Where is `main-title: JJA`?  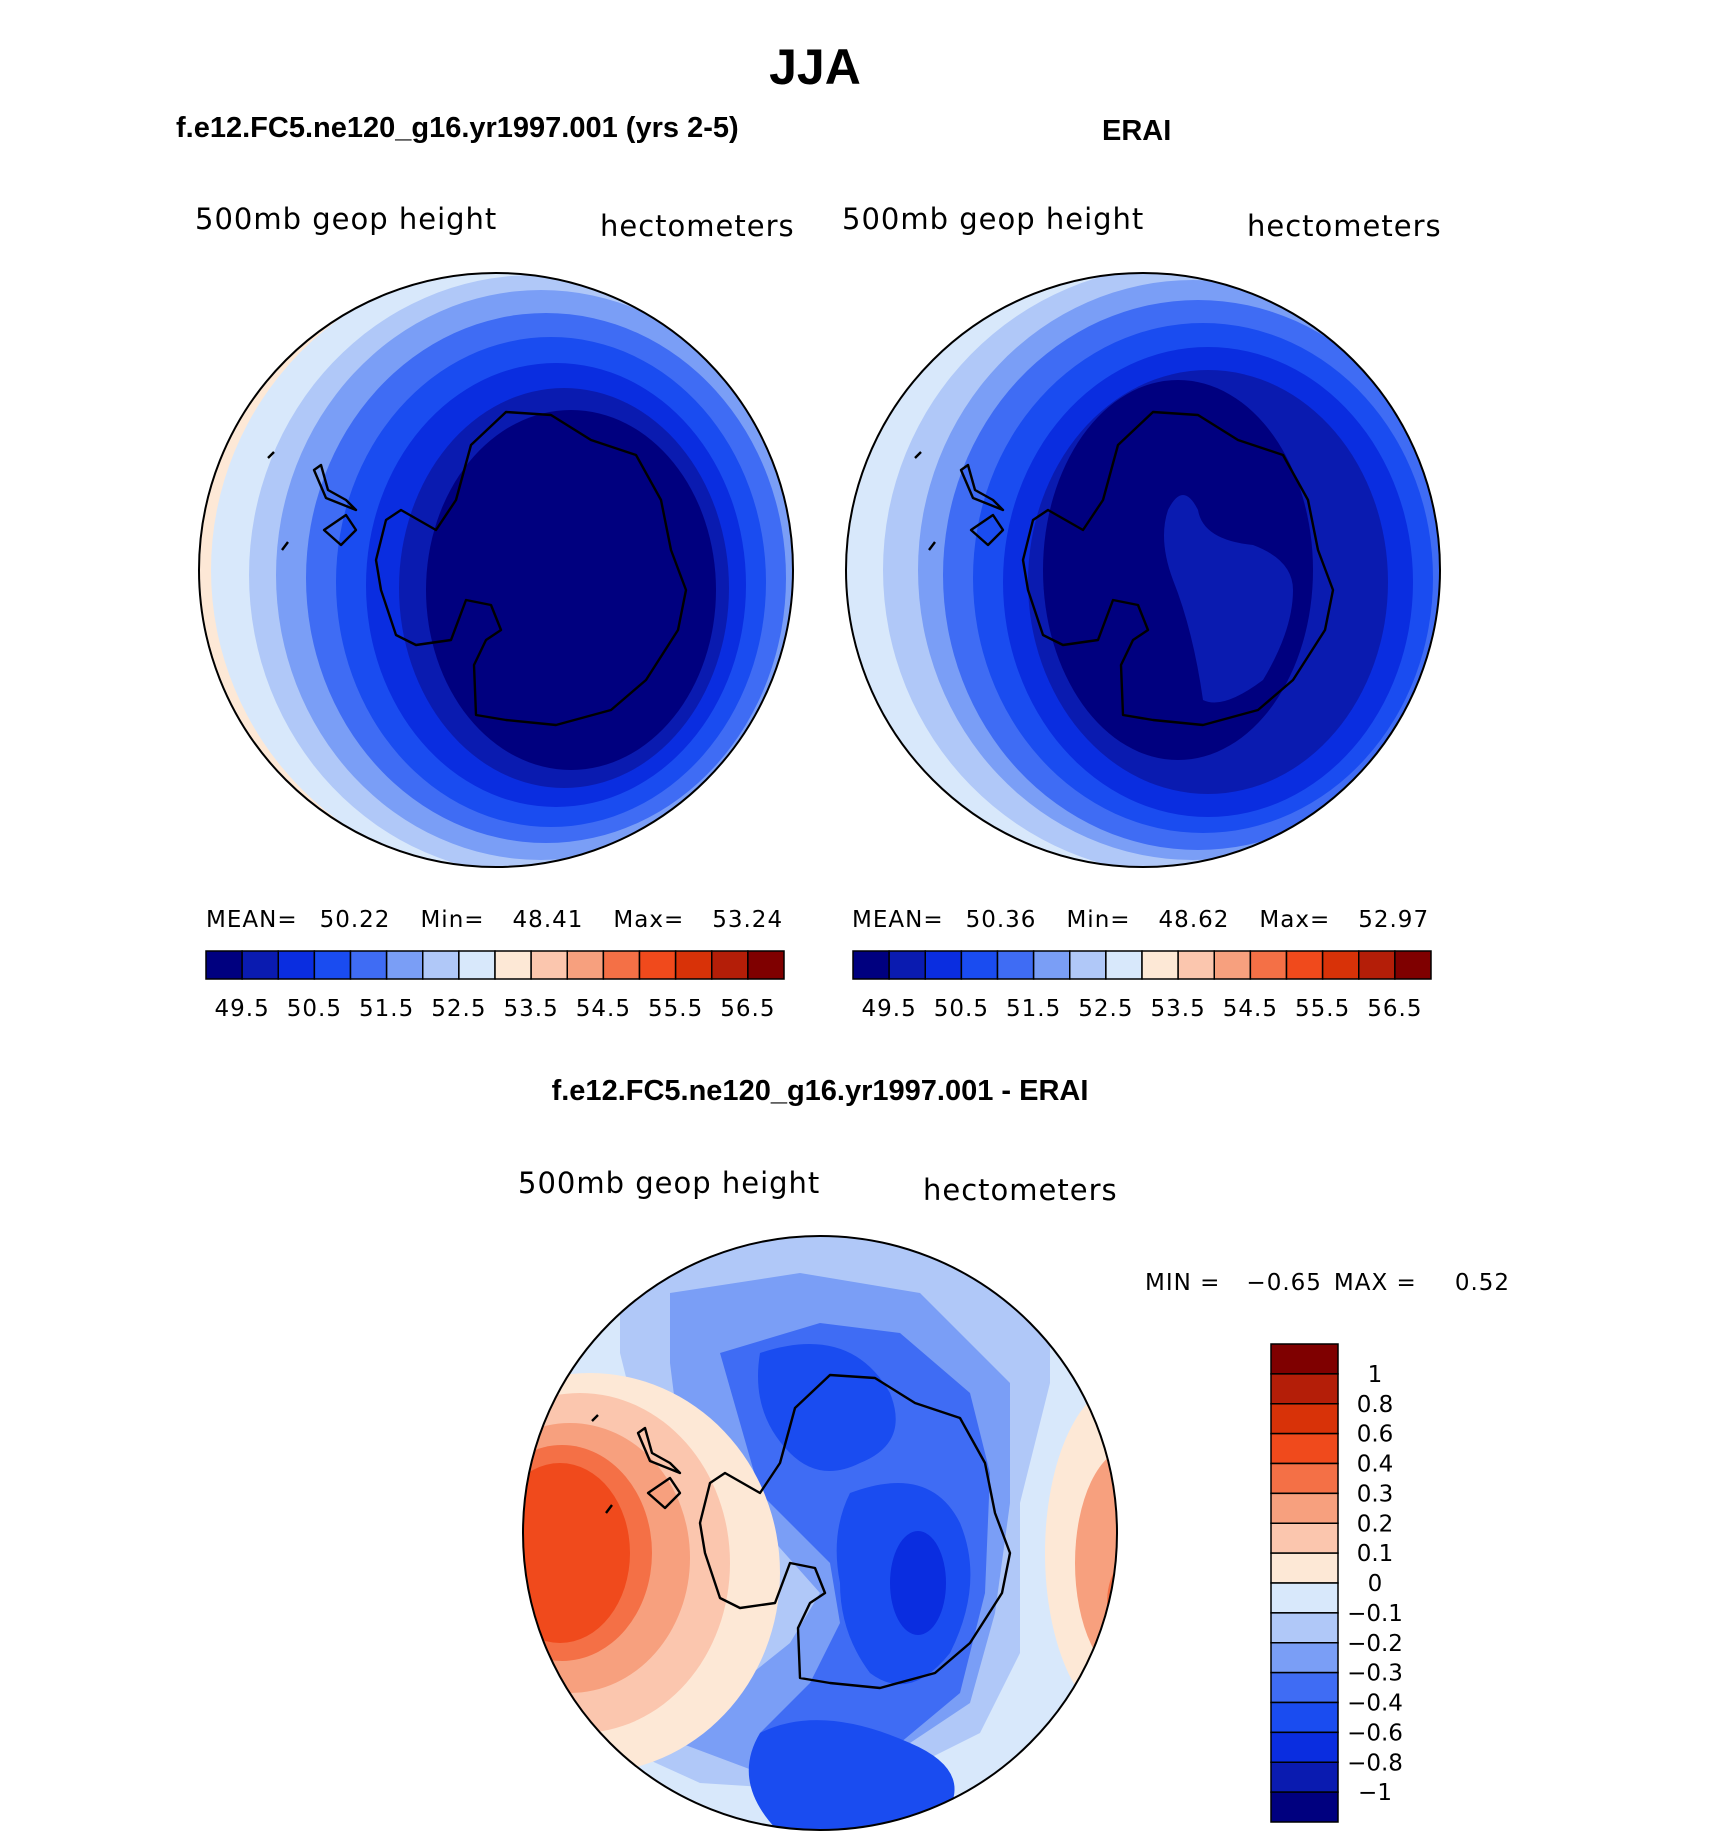 main-title: JJA is located at coordinates (815, 67).